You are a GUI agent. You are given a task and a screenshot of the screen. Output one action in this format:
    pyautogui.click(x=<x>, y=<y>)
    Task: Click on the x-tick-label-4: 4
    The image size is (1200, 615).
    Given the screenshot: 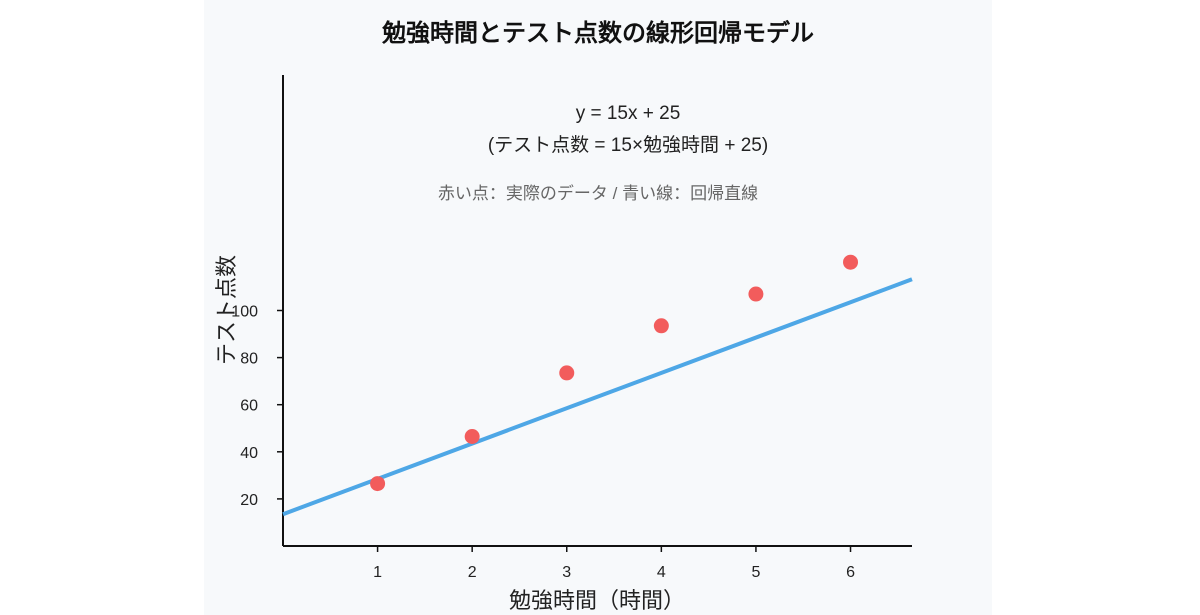 What is the action you would take?
    pyautogui.click(x=661, y=572)
    